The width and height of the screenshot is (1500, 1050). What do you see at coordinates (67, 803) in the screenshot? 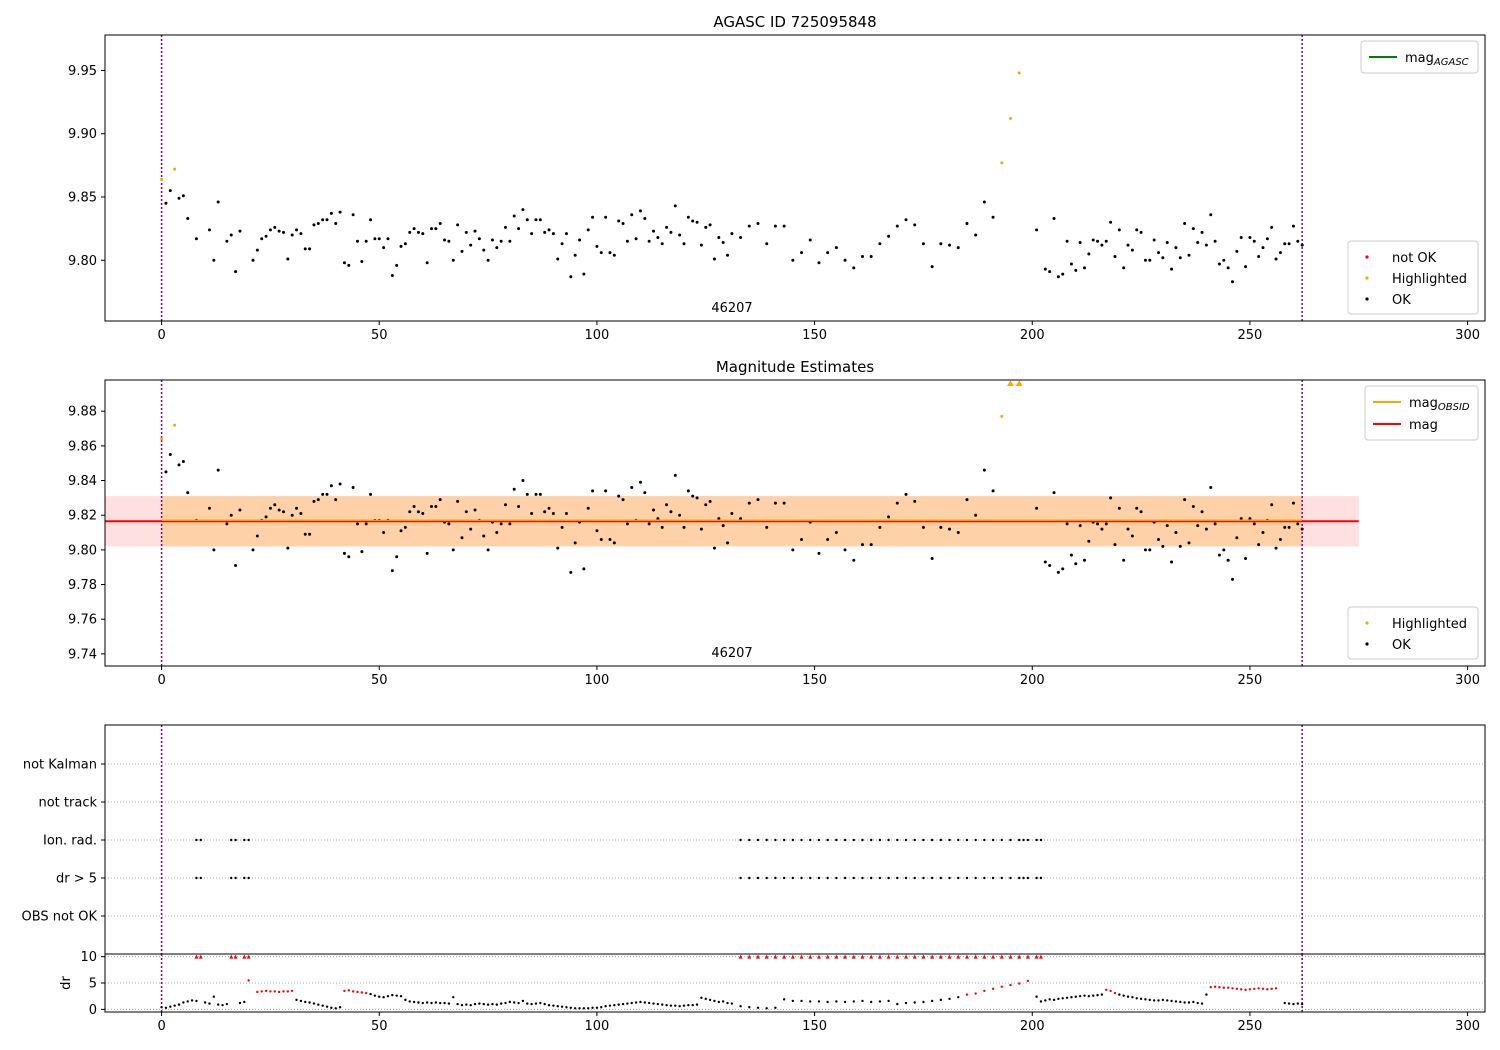
I see `flag-row-label: not track` at bounding box center [67, 803].